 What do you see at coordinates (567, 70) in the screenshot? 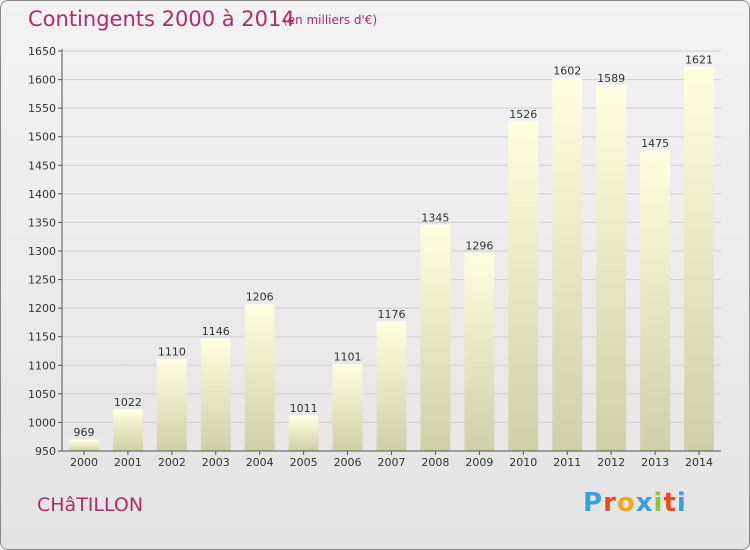
I see `value-label-2011: 1602` at bounding box center [567, 70].